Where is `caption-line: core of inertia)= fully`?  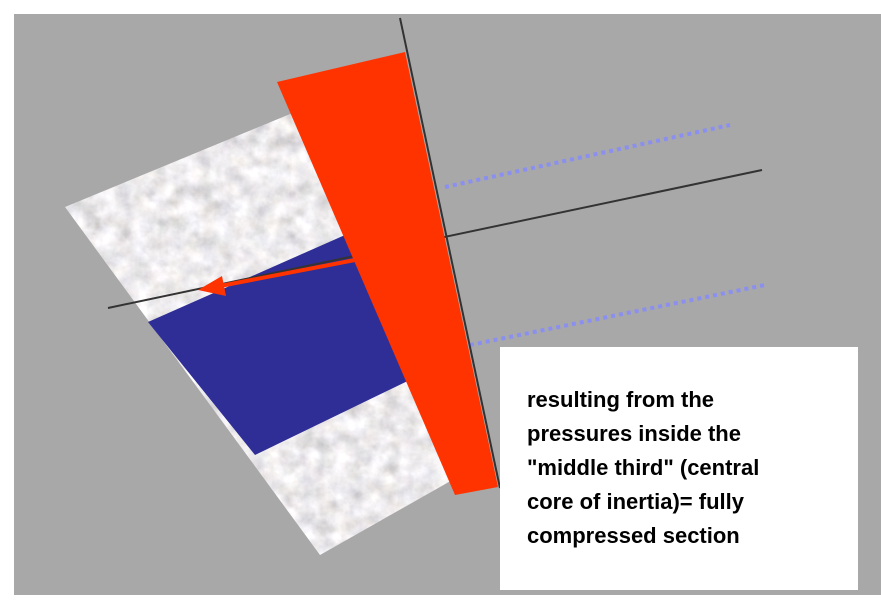 caption-line: core of inertia)= fully is located at coordinates (636, 501).